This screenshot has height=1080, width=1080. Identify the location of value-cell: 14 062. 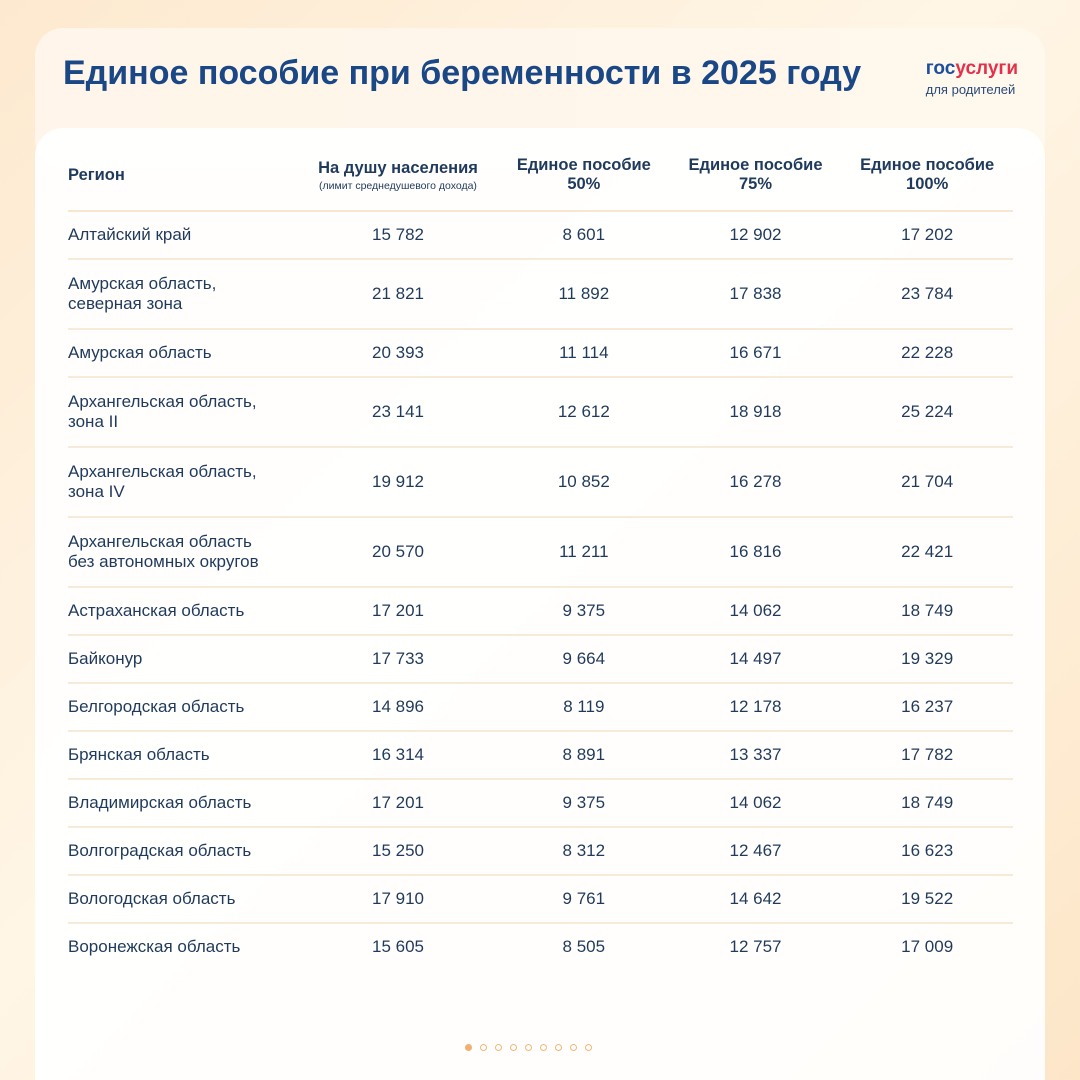
(755, 611).